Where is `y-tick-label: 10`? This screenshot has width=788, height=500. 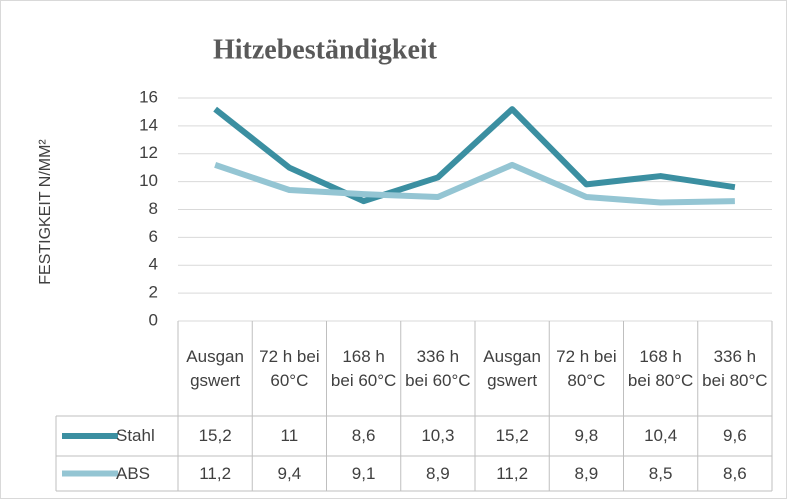
y-tick-label: 10 is located at coordinates (148, 180).